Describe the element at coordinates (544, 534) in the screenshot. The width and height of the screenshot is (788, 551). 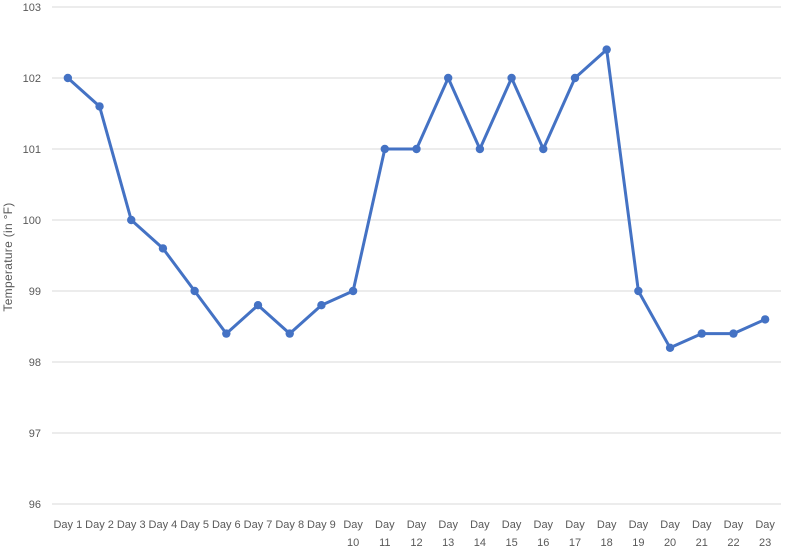
I see `x-tick-label: Day 16` at that location.